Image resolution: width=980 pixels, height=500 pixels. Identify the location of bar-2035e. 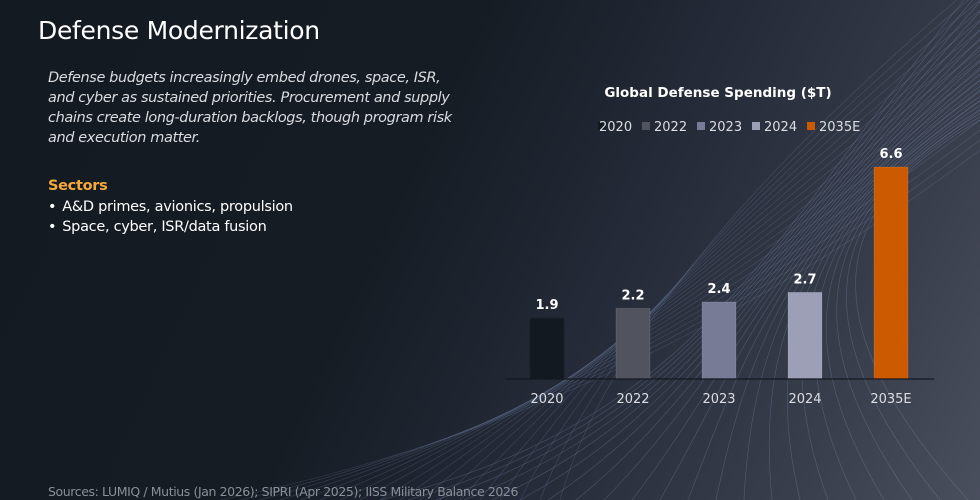
(891, 273).